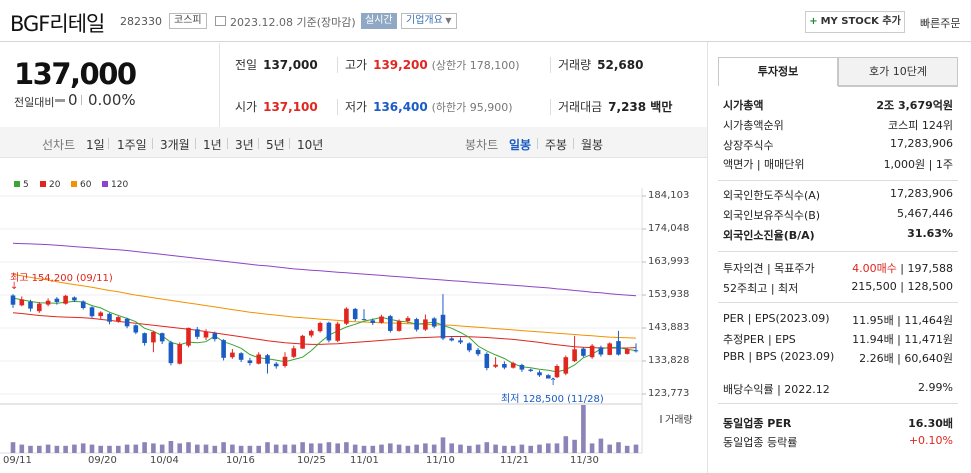  Describe the element at coordinates (60, 100) in the screenshot. I see `flat-icon` at that location.